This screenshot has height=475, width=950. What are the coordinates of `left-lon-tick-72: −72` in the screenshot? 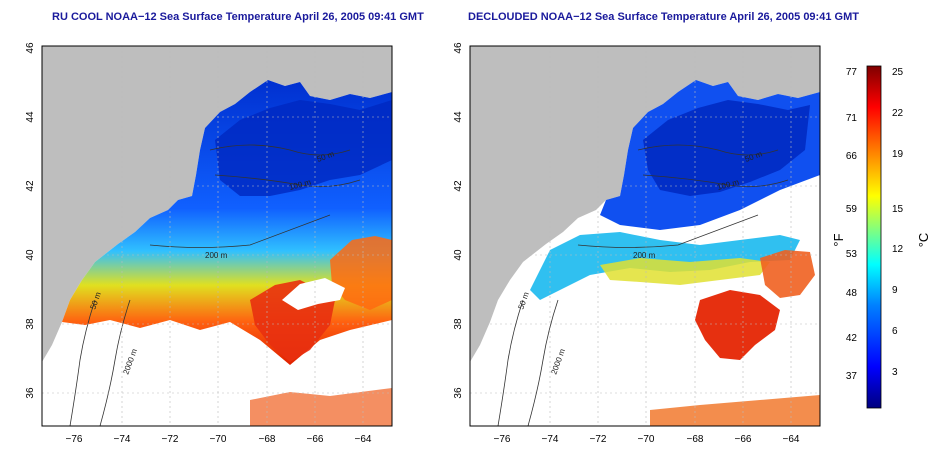 It's located at (170, 439).